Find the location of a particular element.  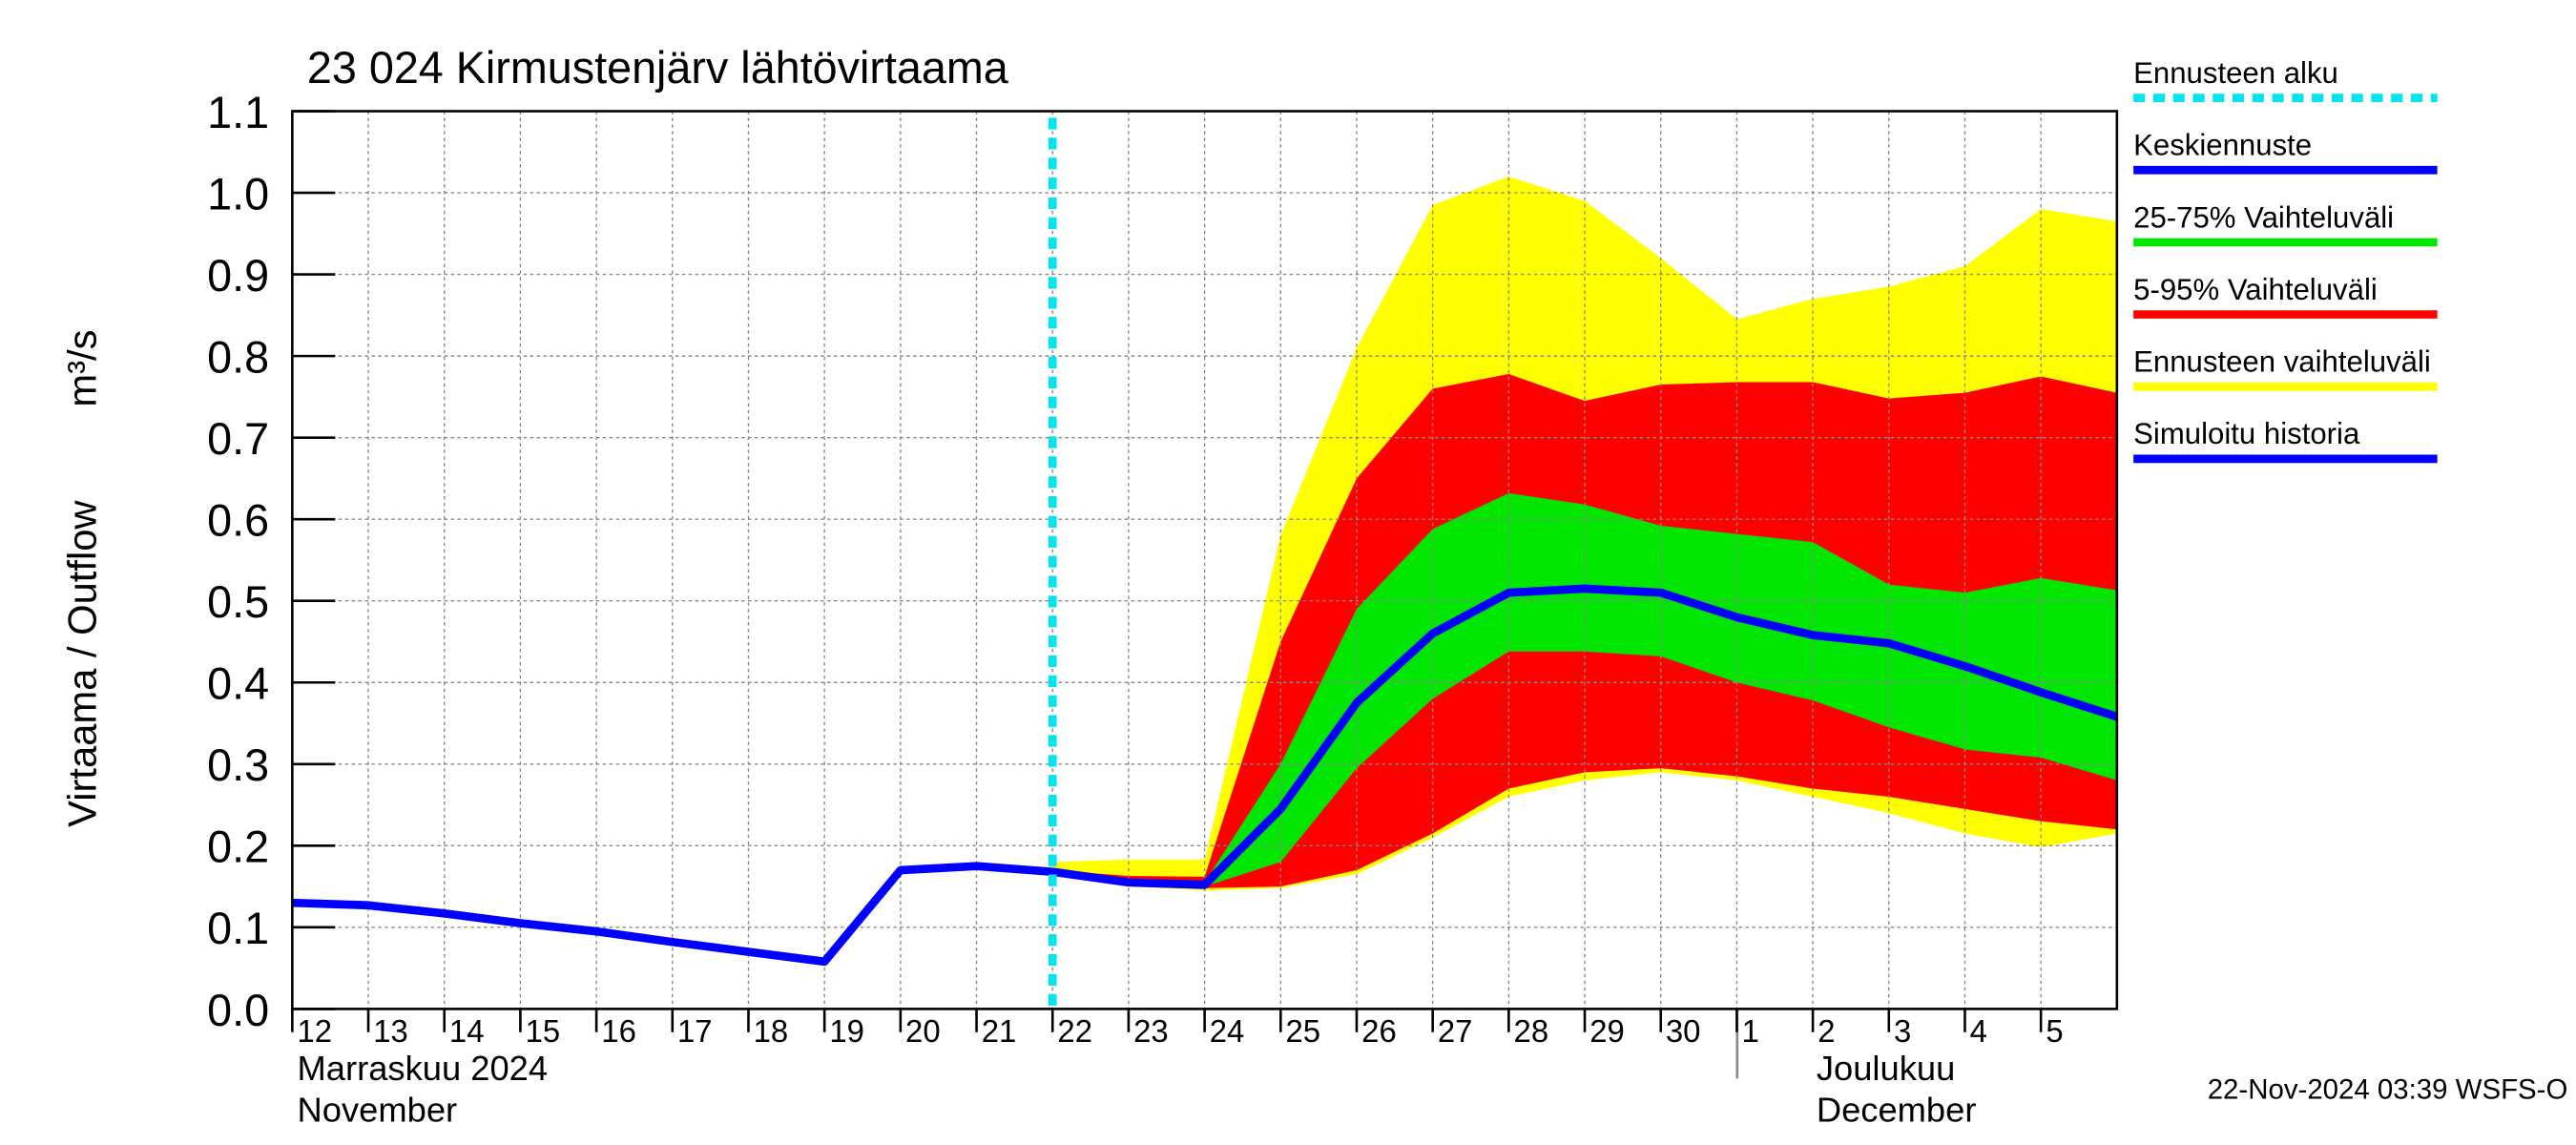

x-tick-label: 12 is located at coordinates (315, 1031).